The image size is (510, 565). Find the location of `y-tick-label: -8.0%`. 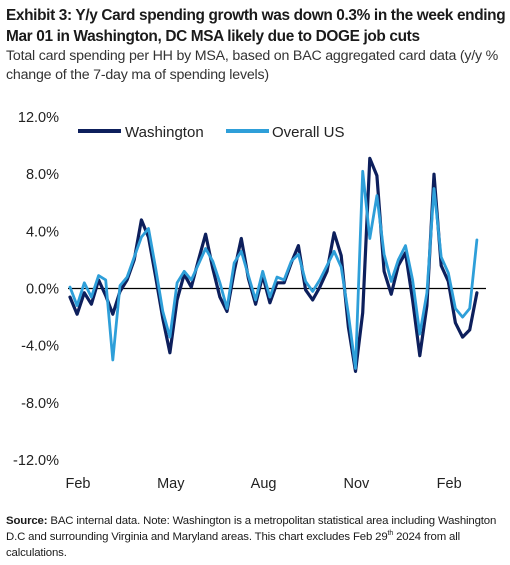

y-tick-label: -8.0% is located at coordinates (40, 404).